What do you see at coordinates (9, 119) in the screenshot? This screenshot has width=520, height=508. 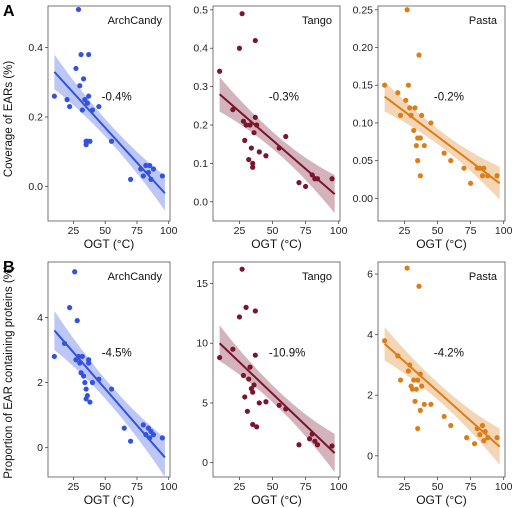 I see `y-axis-label-row-a: Coverage of EARs (%)` at bounding box center [9, 119].